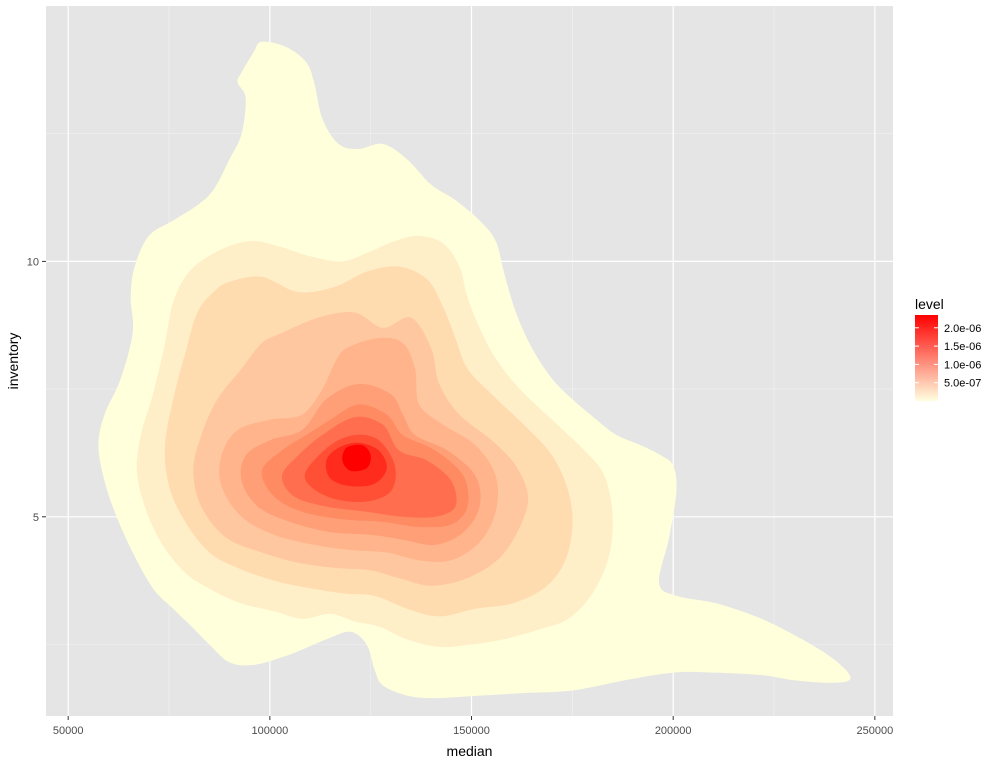 The image size is (1000, 763). I want to click on x-tick-label-1: 100000, so click(269, 731).